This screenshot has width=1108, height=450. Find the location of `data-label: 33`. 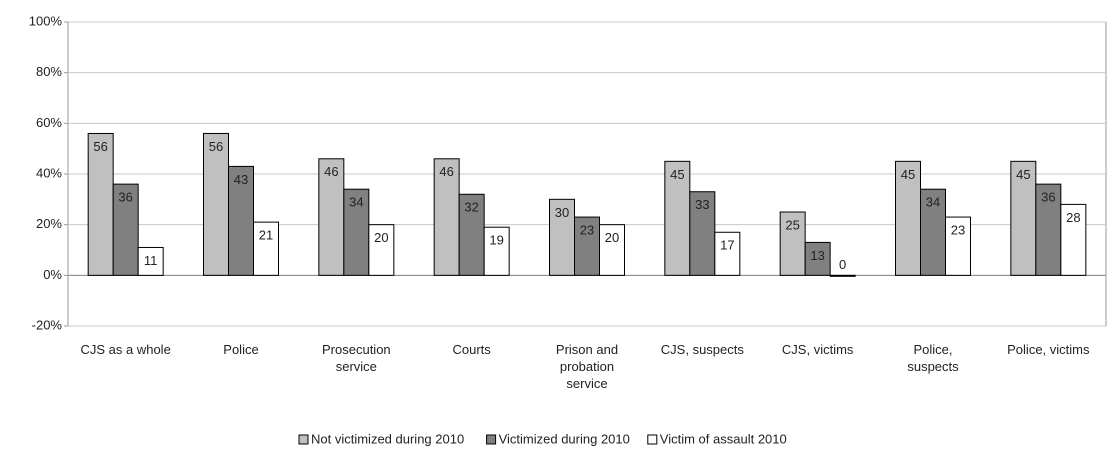

data-label: 33 is located at coordinates (702, 204).